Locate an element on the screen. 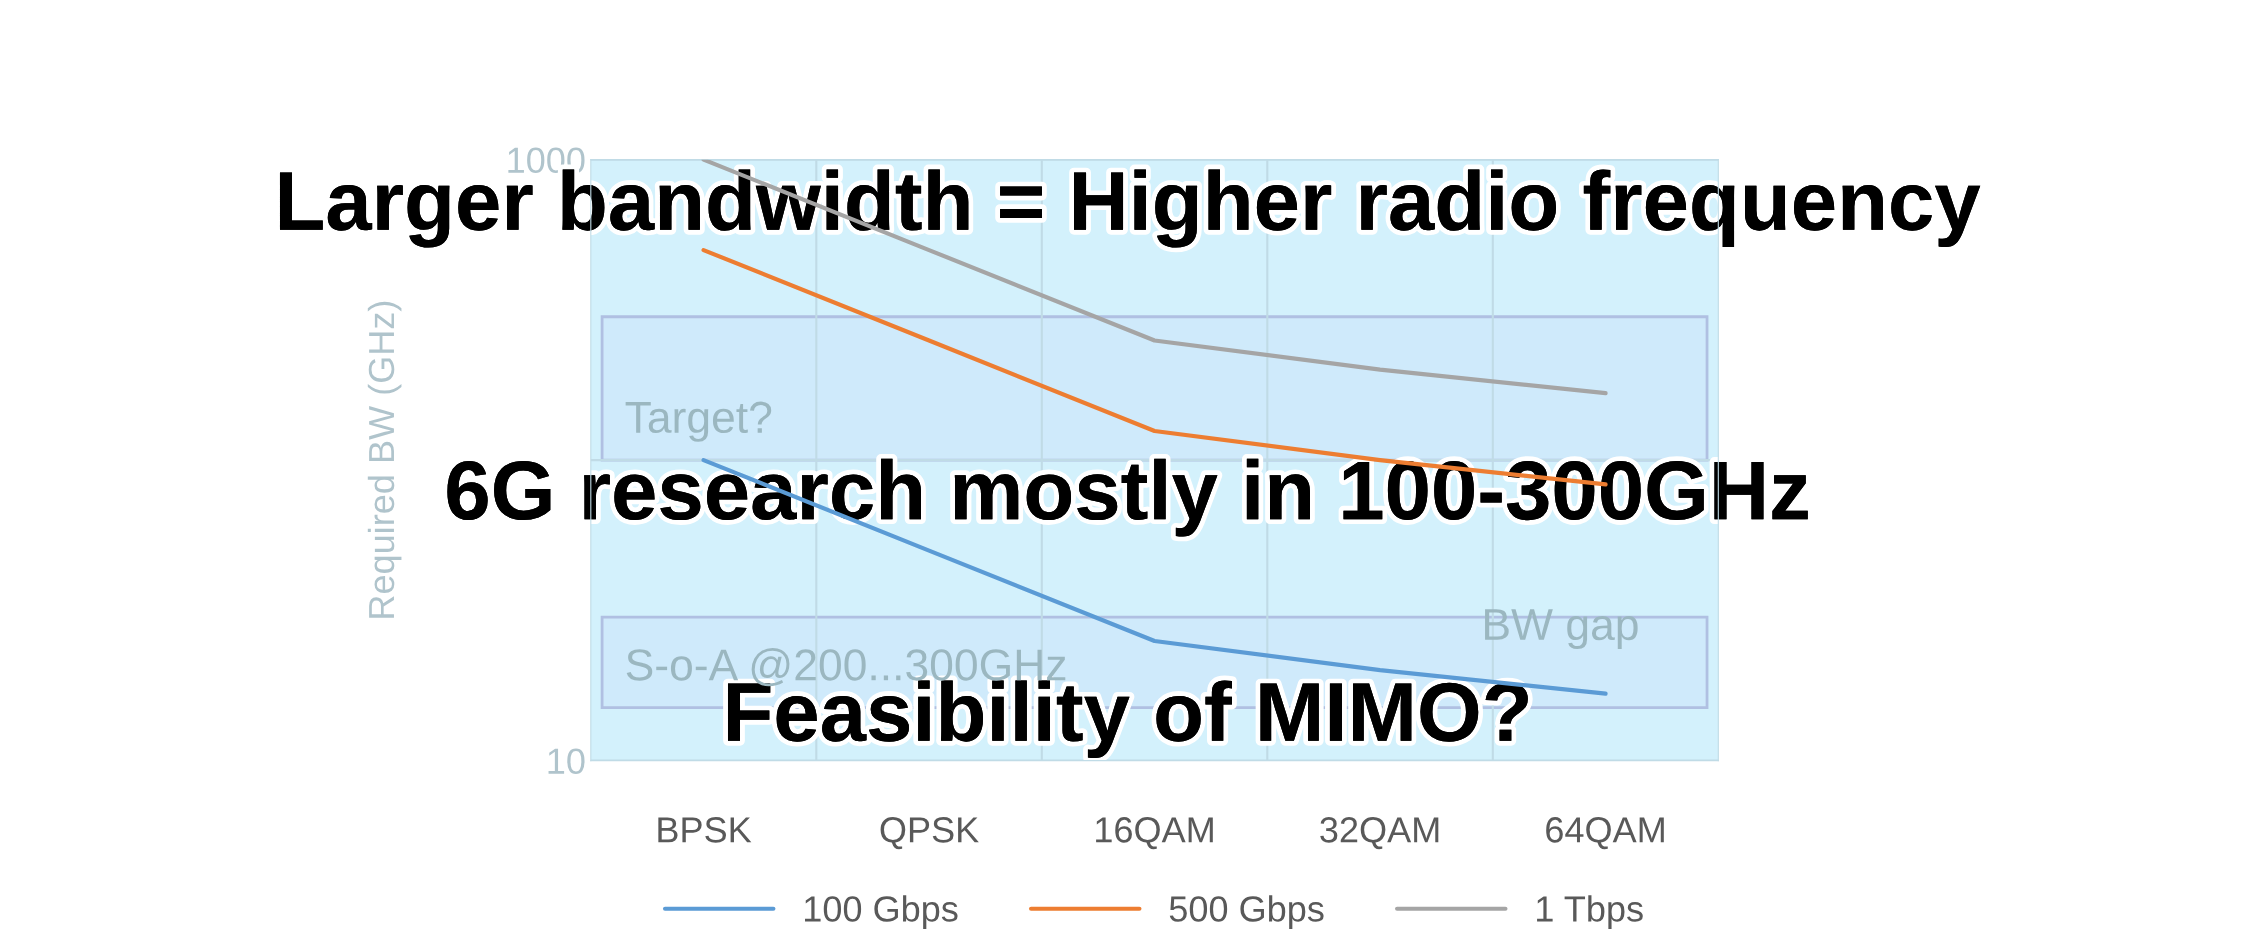  x-tick-label: BPSK is located at coordinates (705, 830).